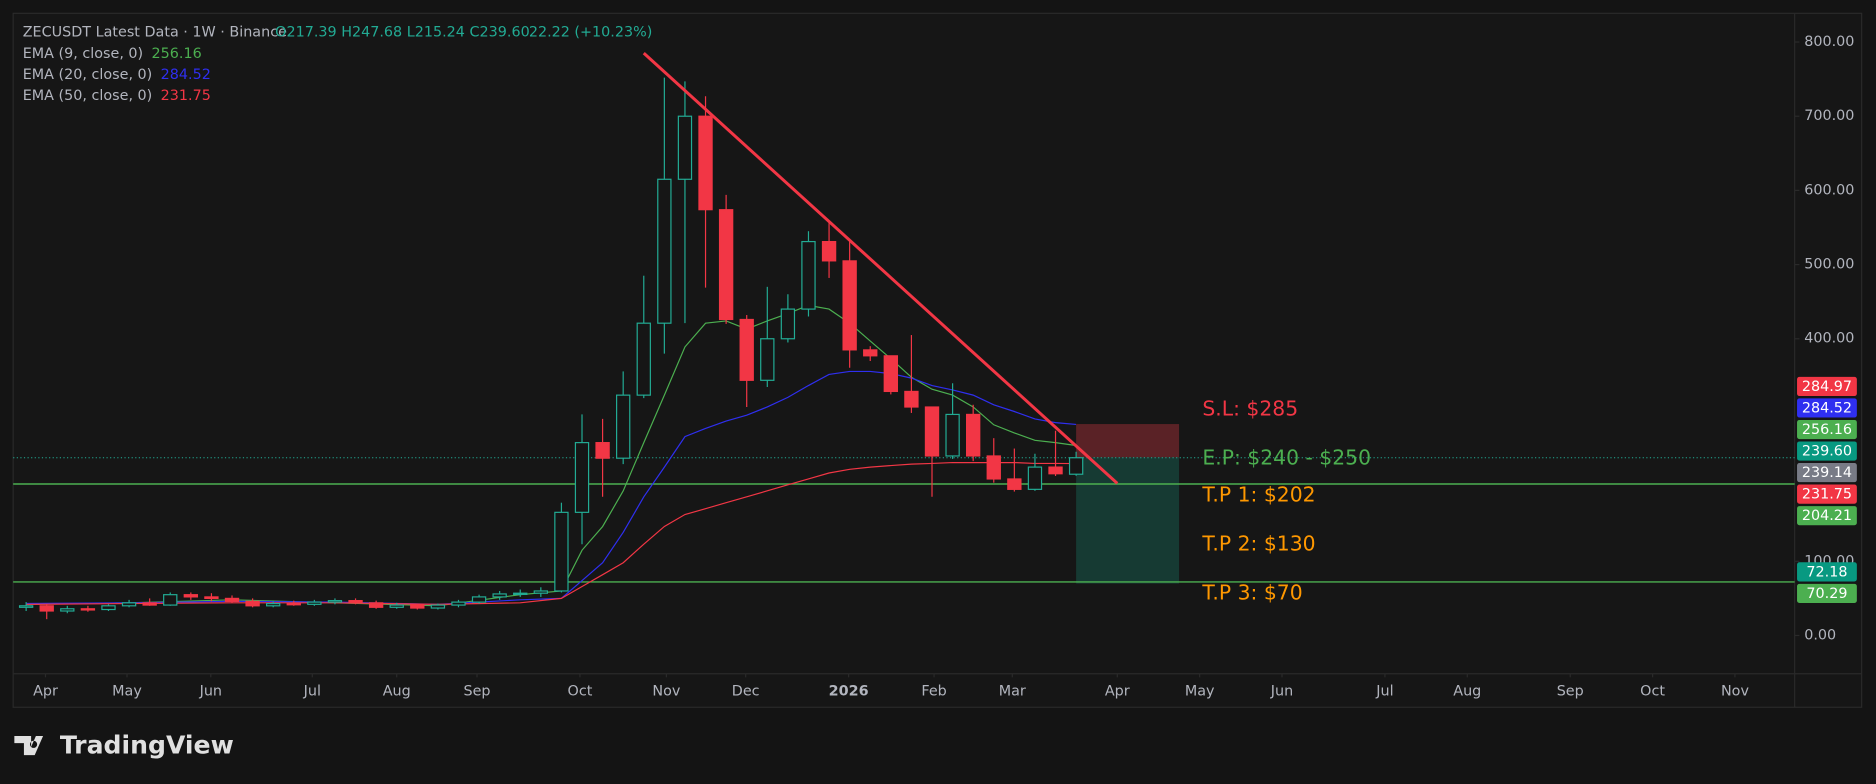 The height and width of the screenshot is (784, 1876). Describe the element at coordinates (1251, 593) in the screenshot. I see `annotation: T.P 3: $70` at that location.